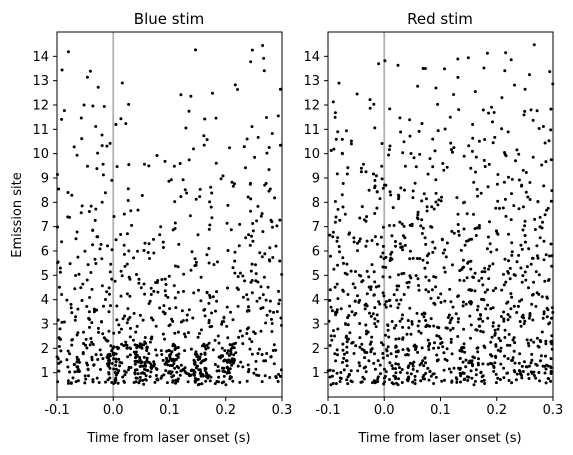  What do you see at coordinates (316, 203) in the screenshot?
I see `y-tick-label: 8` at bounding box center [316, 203].